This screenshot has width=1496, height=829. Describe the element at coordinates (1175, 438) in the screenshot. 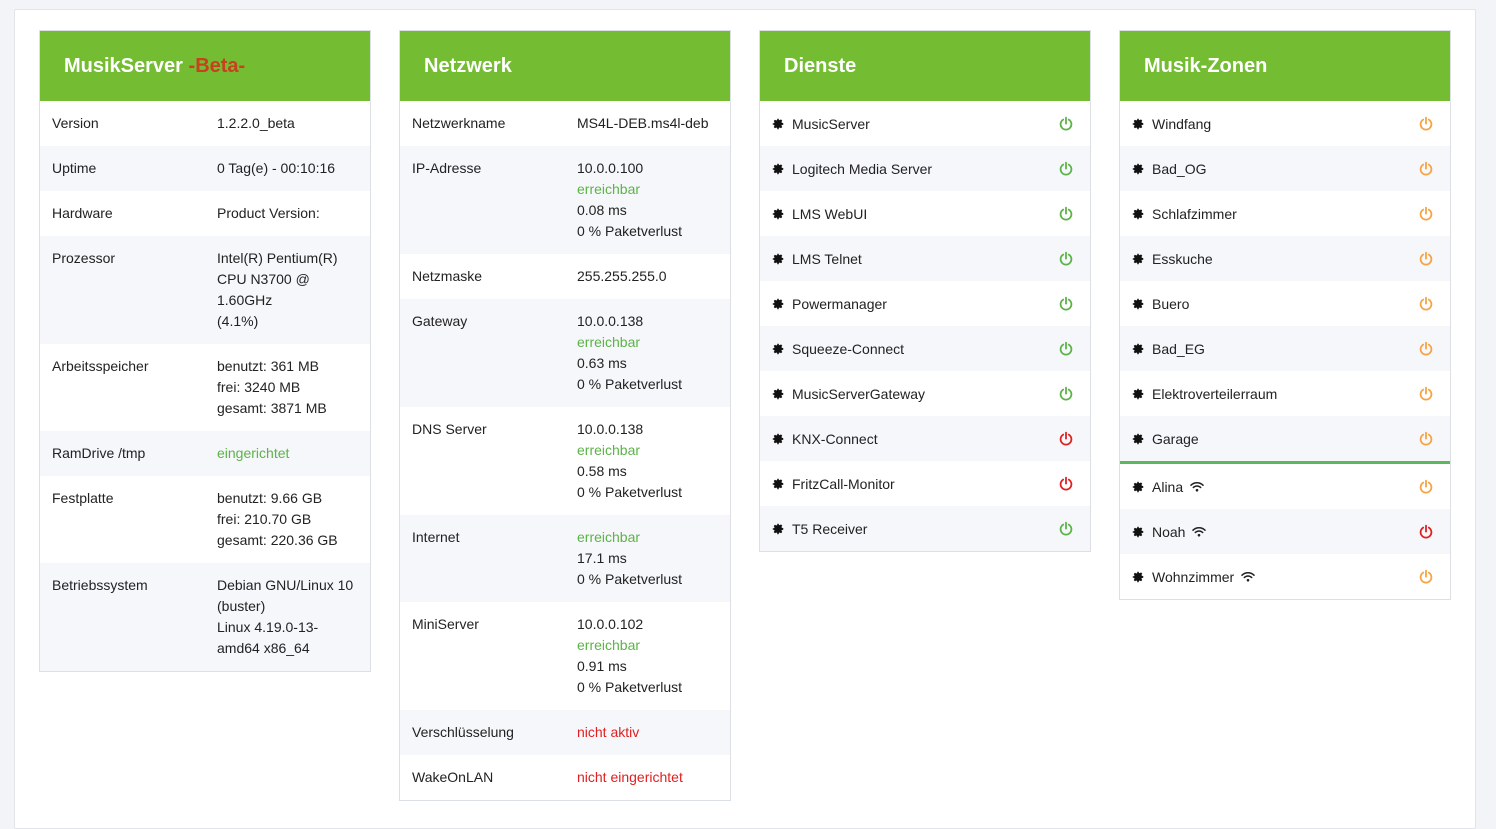

I see `zone-name: Garage` at that location.